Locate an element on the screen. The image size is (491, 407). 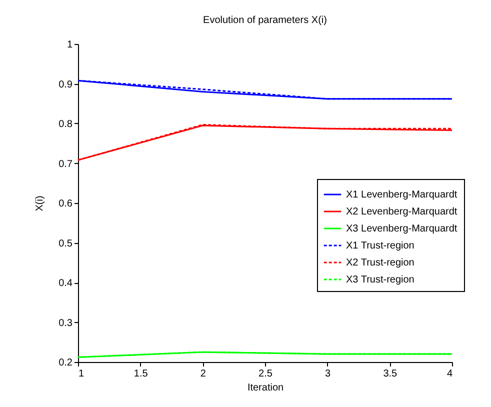
x-tick-label: 2 is located at coordinates (203, 374).